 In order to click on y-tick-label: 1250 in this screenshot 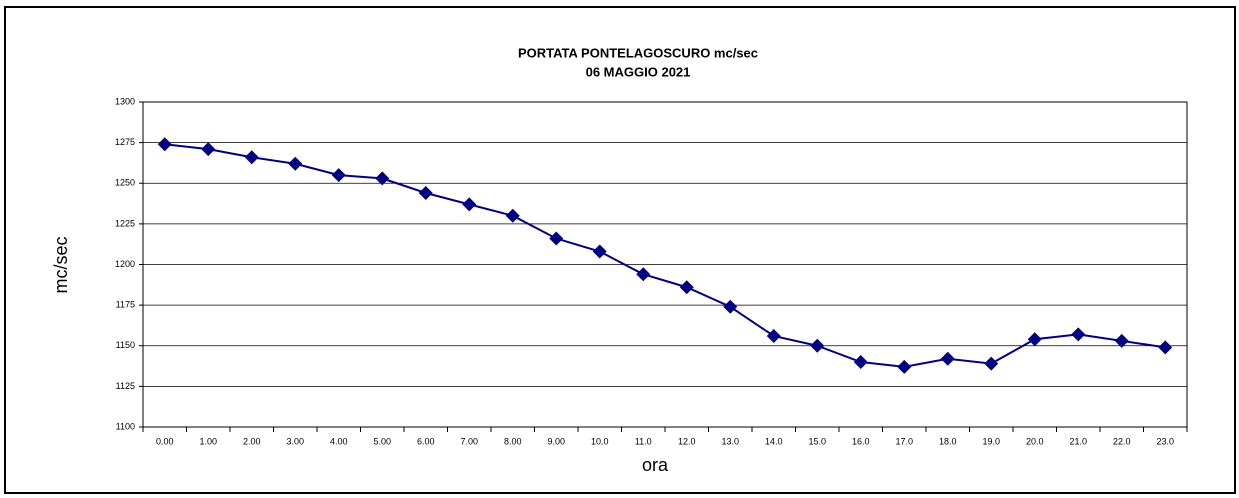, I will do `click(125, 183)`.